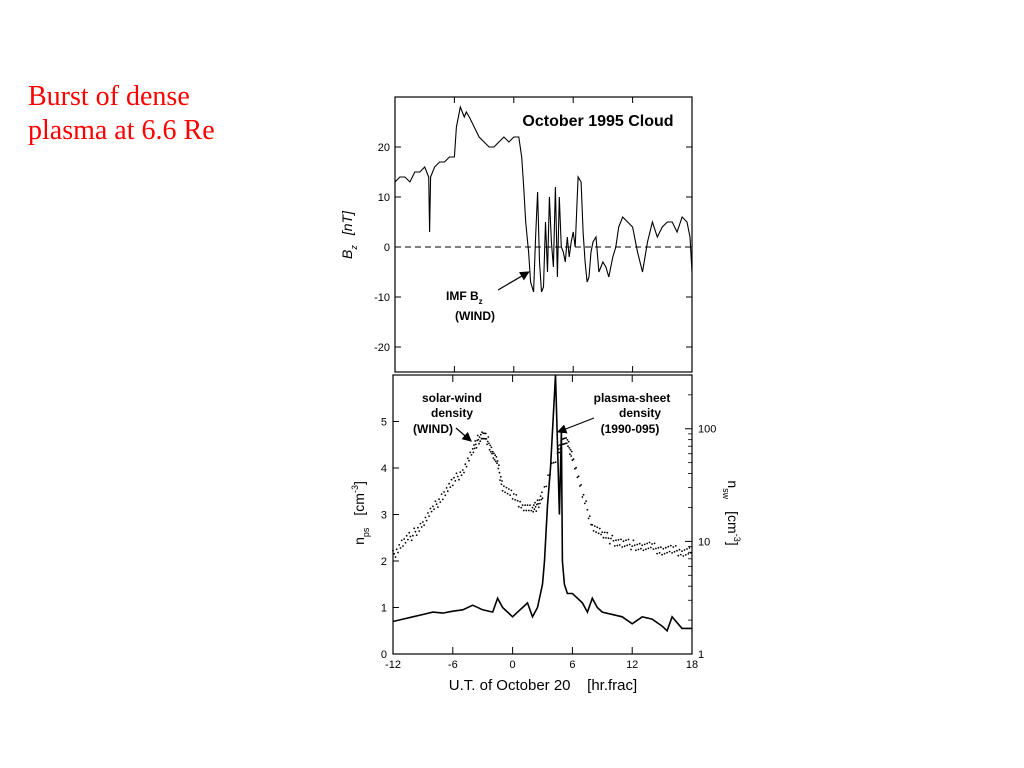 This screenshot has height=768, width=1024. I want to click on bz-y-label-main: B, so click(347, 254).